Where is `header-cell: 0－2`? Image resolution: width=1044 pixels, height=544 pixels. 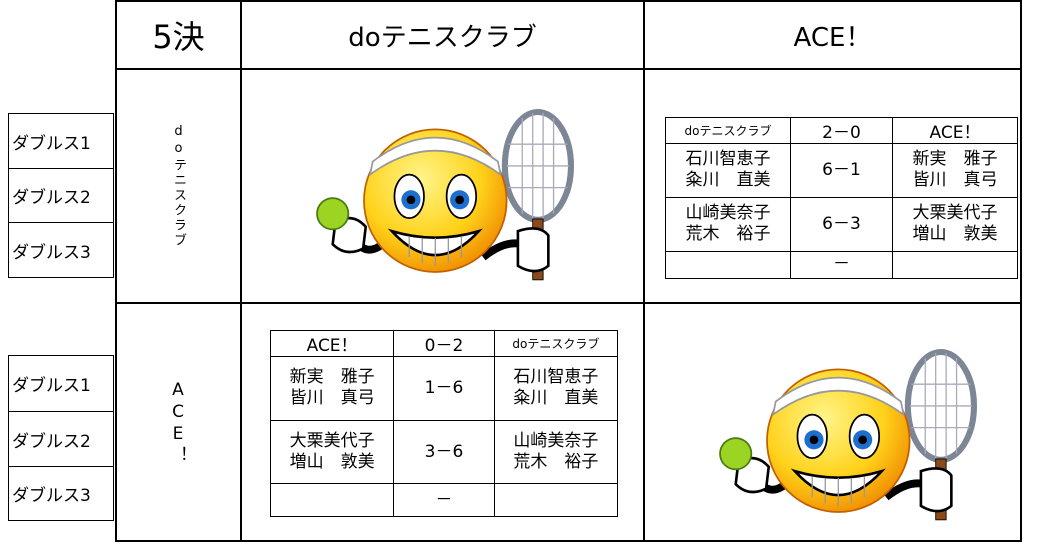
header-cell: 0－2 is located at coordinates (444, 343).